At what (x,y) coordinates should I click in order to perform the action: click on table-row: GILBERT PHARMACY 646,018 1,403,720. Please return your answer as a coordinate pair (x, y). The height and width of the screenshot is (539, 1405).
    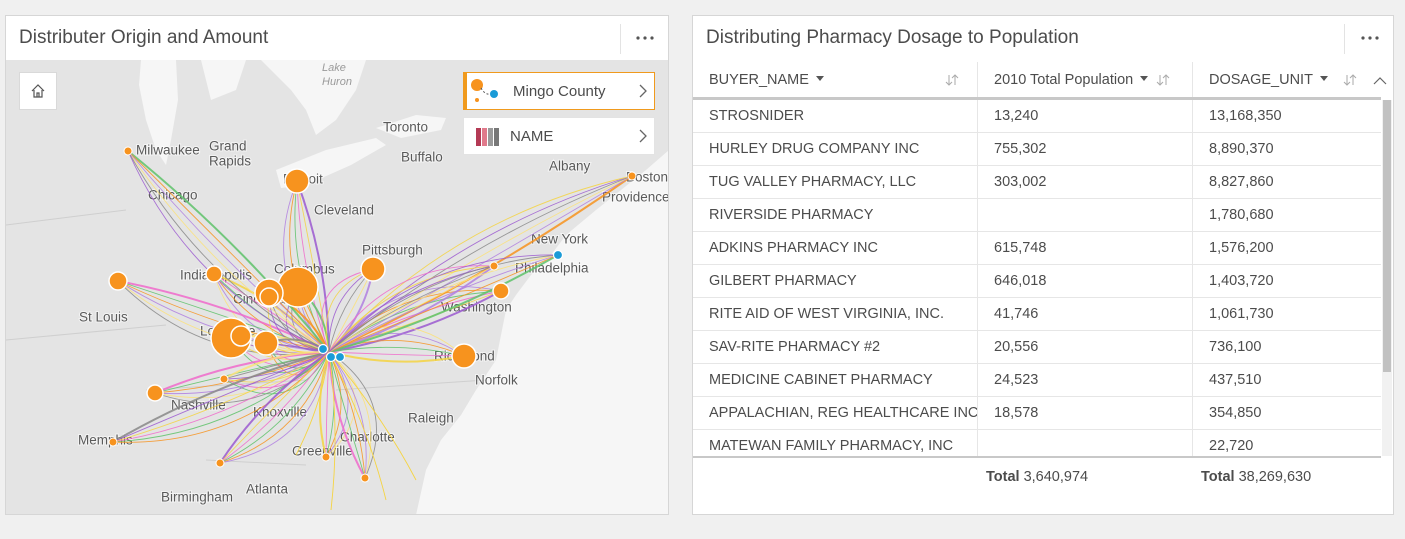
    Looking at the image, I should click on (1037, 281).